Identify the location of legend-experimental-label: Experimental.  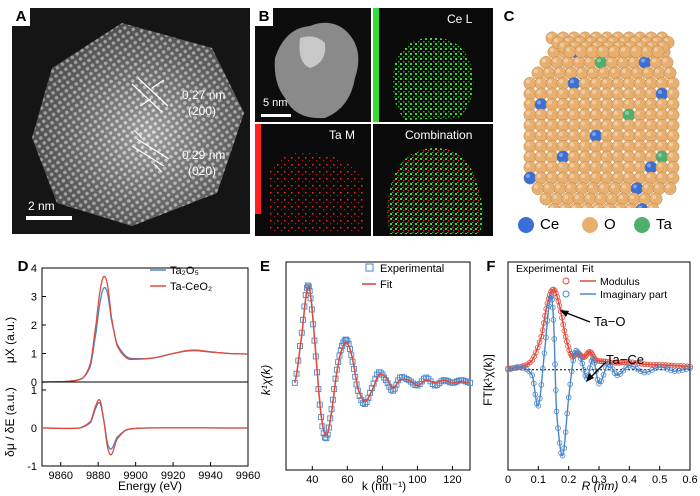
(412, 269).